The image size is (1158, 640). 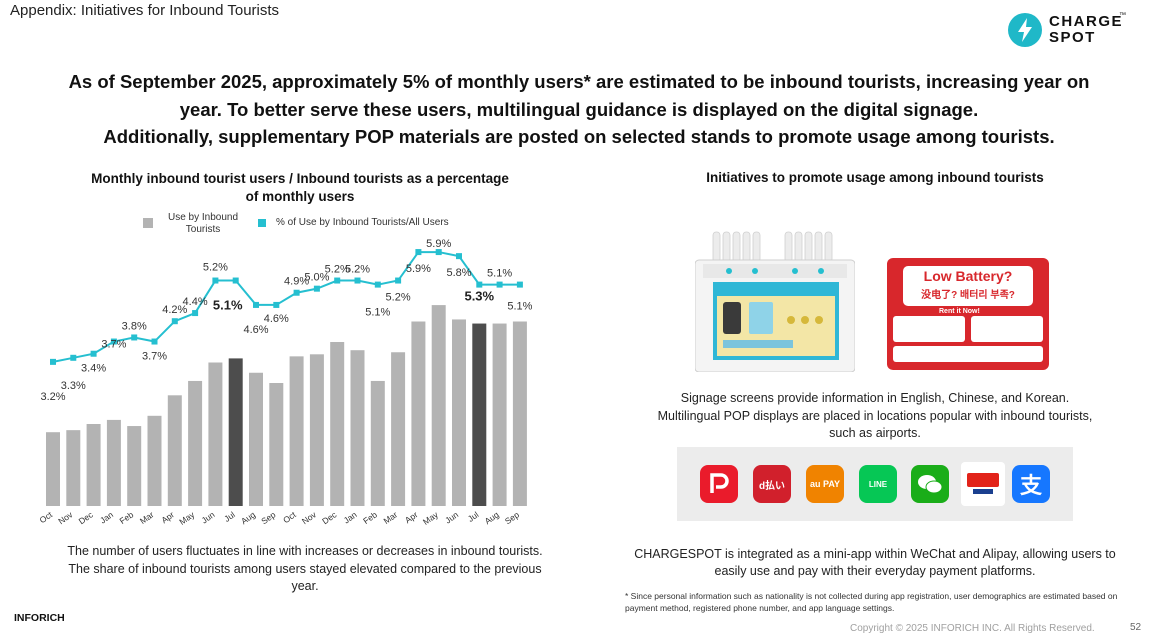 I want to click on chart-data-label: 3.3%, so click(x=73, y=386).